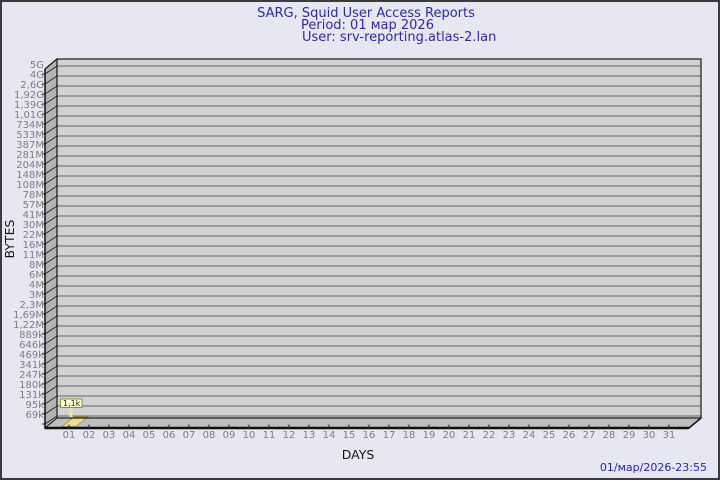 The height and width of the screenshot is (480, 720). What do you see at coordinates (33, 195) in the screenshot?
I see `y-tick-label: 78M` at bounding box center [33, 195].